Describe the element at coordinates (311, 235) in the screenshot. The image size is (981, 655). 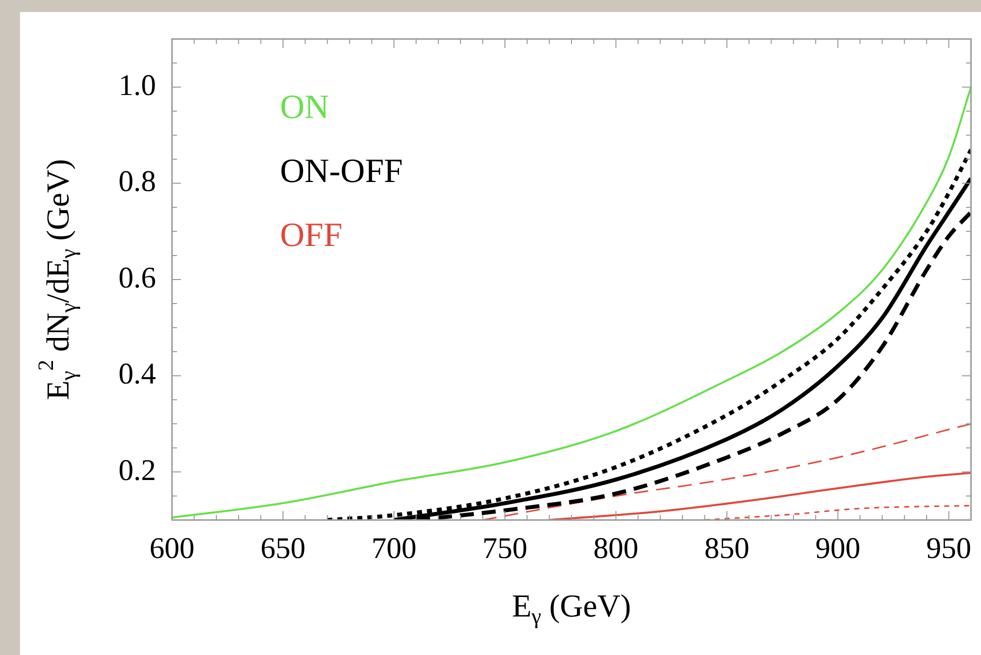
I see `text: OFF` at that location.